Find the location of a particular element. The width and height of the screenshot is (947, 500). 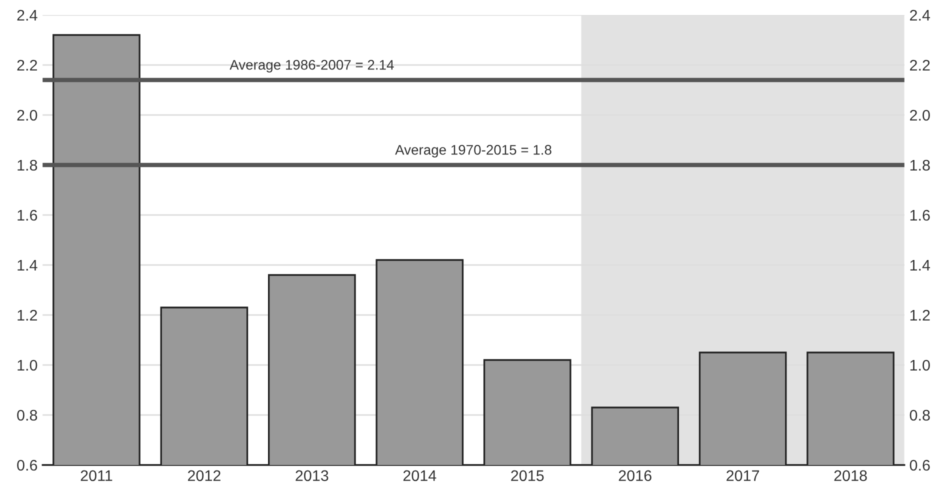

y-tick-label: 2.2 is located at coordinates (27, 65).